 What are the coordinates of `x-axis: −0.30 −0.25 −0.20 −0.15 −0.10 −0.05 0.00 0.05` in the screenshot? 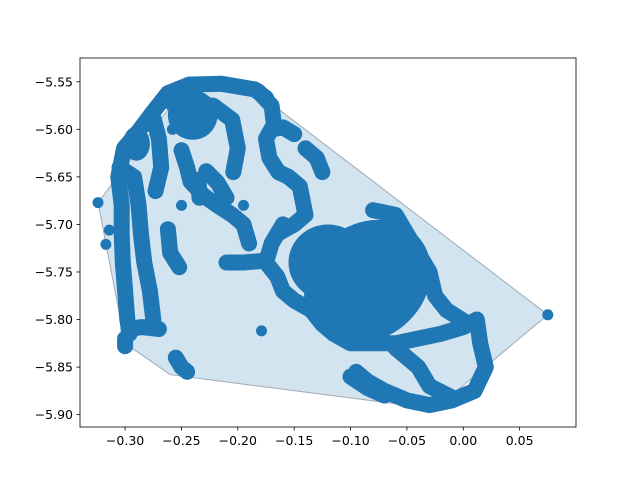 It's located at (320, 437).